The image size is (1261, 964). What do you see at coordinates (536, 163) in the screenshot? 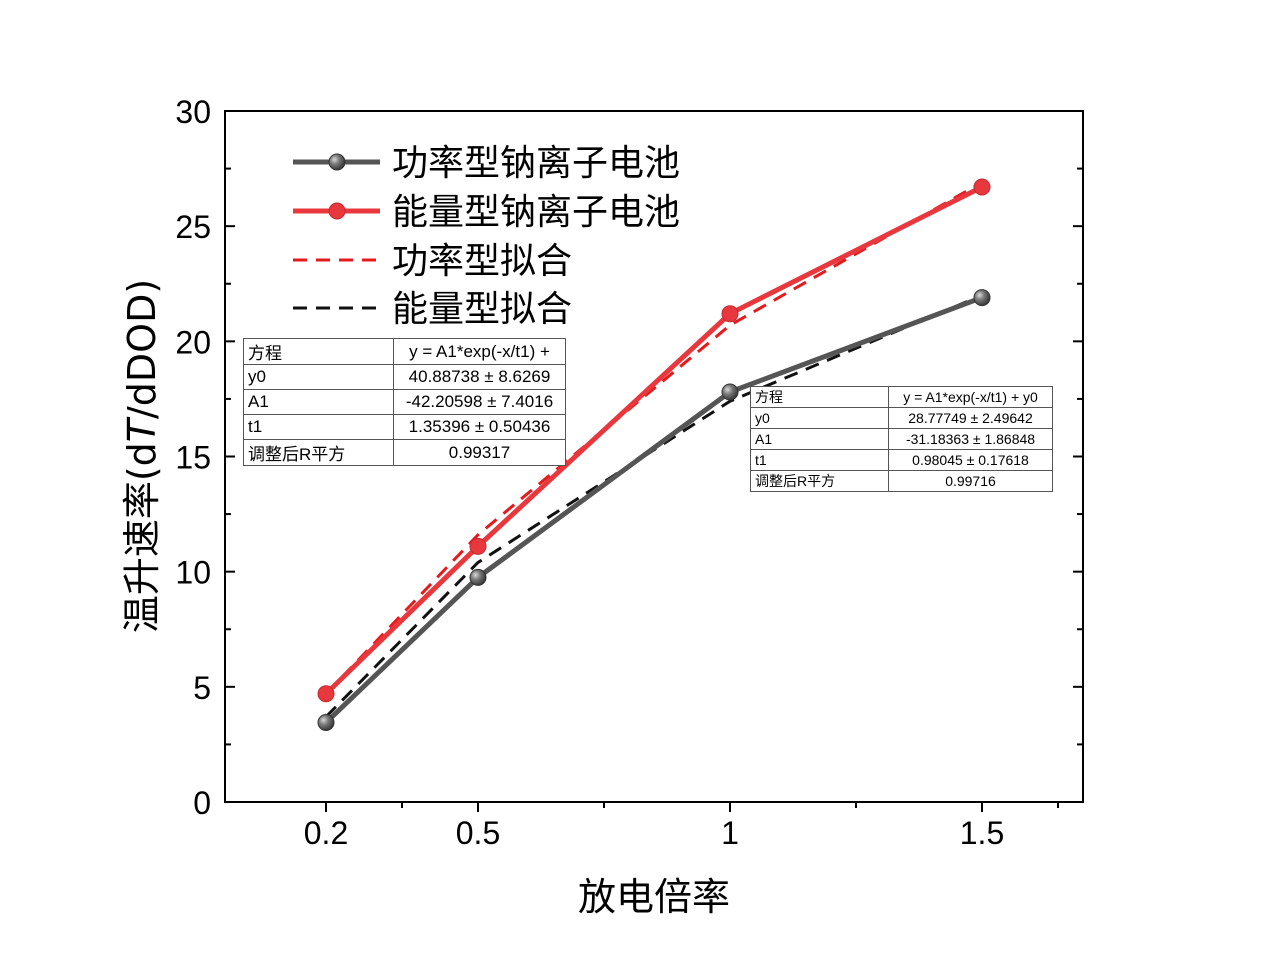
I see `legend-label: 功率型钠离子电池` at bounding box center [536, 163].